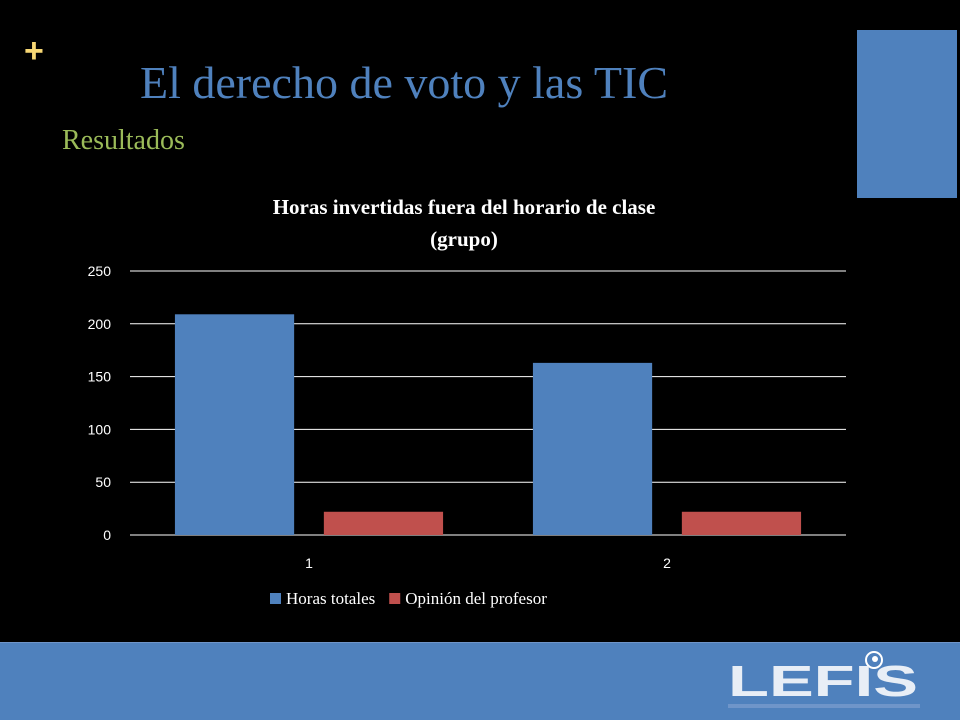  I want to click on legend-label-1: Opinión del profesor, so click(476, 598).